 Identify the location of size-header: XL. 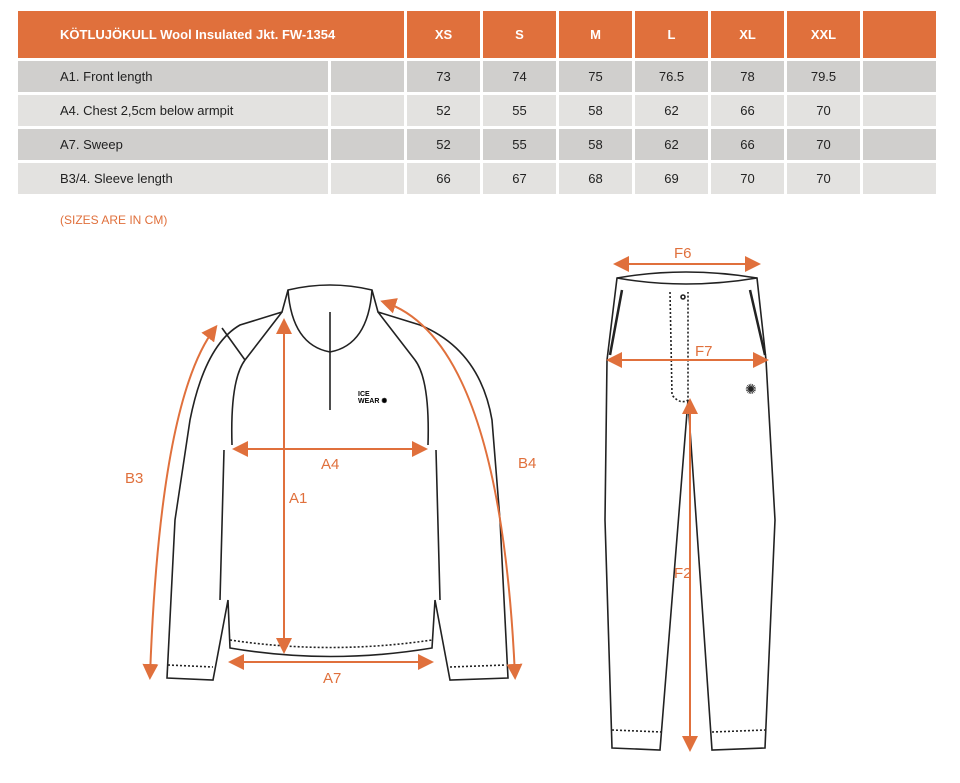
(747, 34).